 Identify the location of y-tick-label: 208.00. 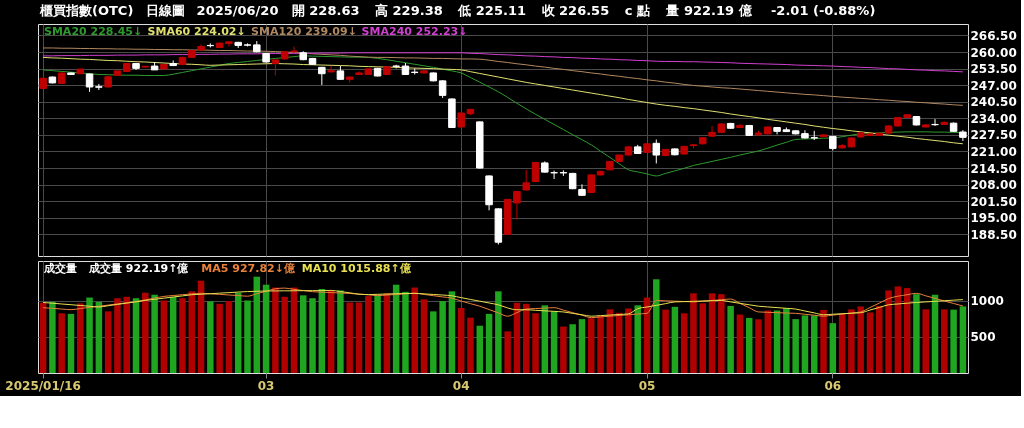
(993, 185).